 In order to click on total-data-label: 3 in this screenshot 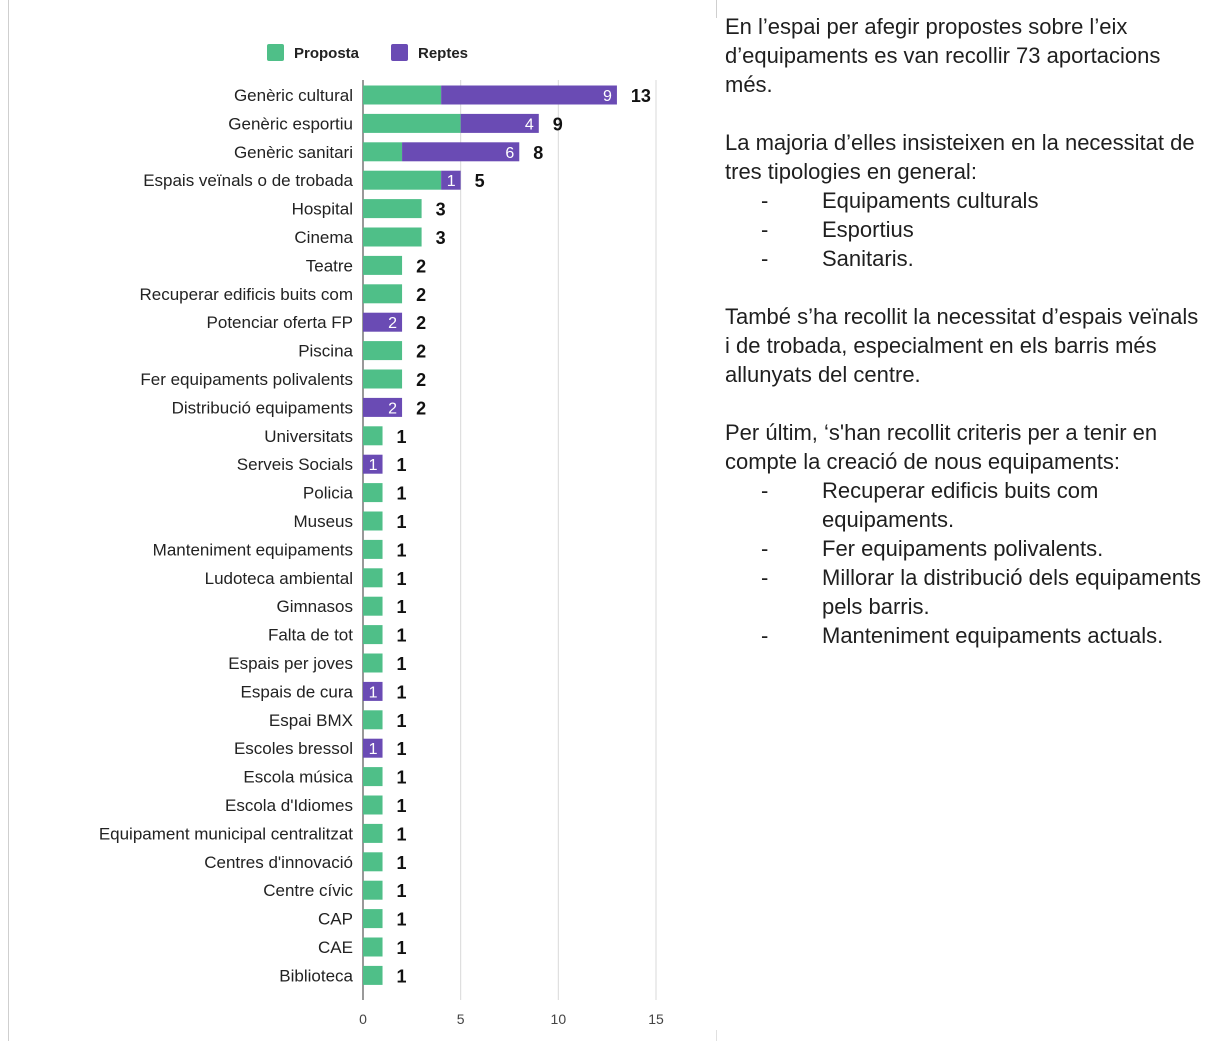, I will do `click(441, 238)`.